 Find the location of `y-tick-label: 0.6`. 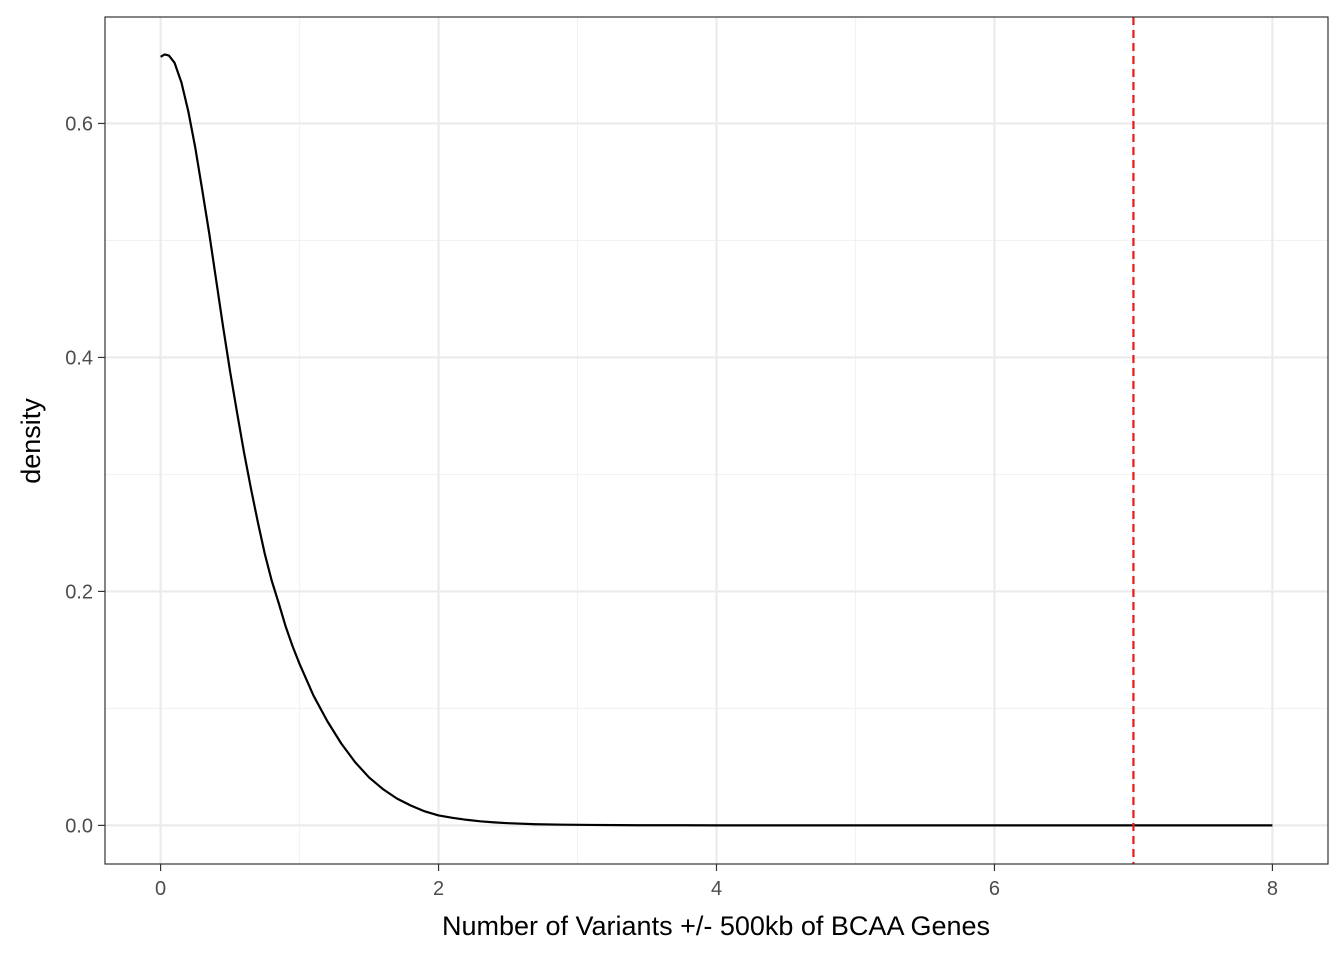

y-tick-label: 0.6 is located at coordinates (79, 124).